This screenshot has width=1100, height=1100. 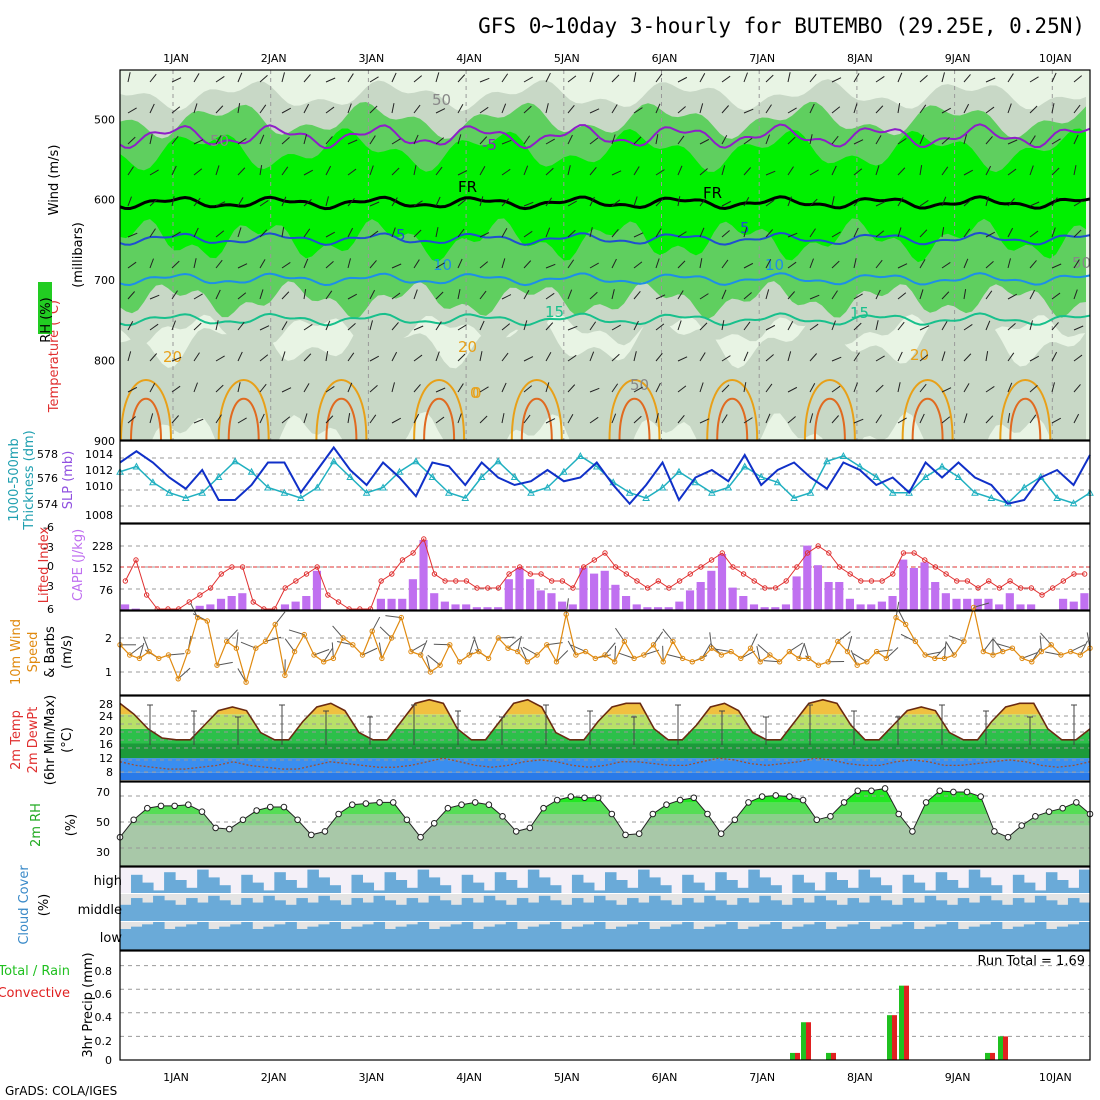 What do you see at coordinates (605, 653) in the screenshot?
I see `wind-panel-frame` at bounding box center [605, 653].